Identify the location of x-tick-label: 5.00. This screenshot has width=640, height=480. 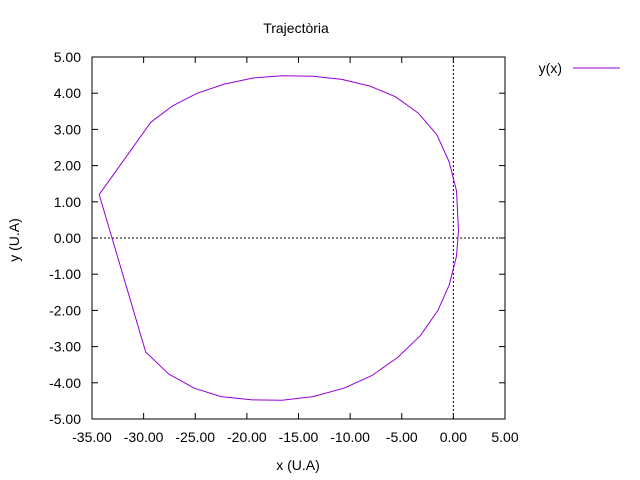
(504, 437).